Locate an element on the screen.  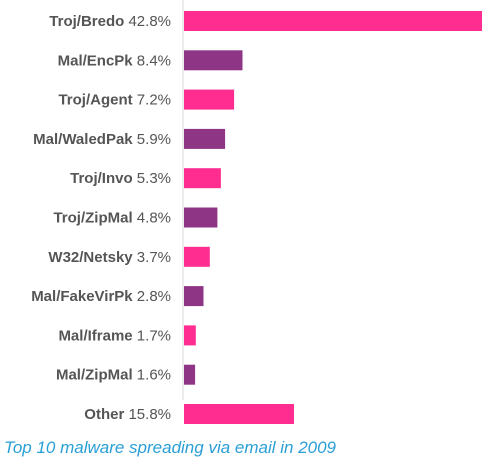
bar-label-10: Other 15.8% is located at coordinates (127, 414).